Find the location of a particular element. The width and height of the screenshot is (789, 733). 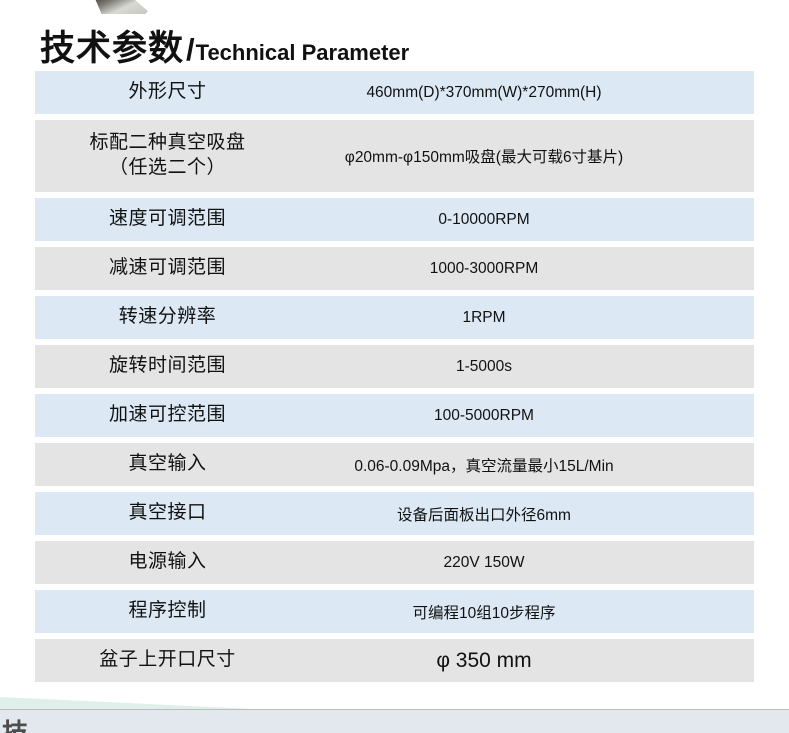

table-row: 电源输入 220V 150W is located at coordinates (394, 562).